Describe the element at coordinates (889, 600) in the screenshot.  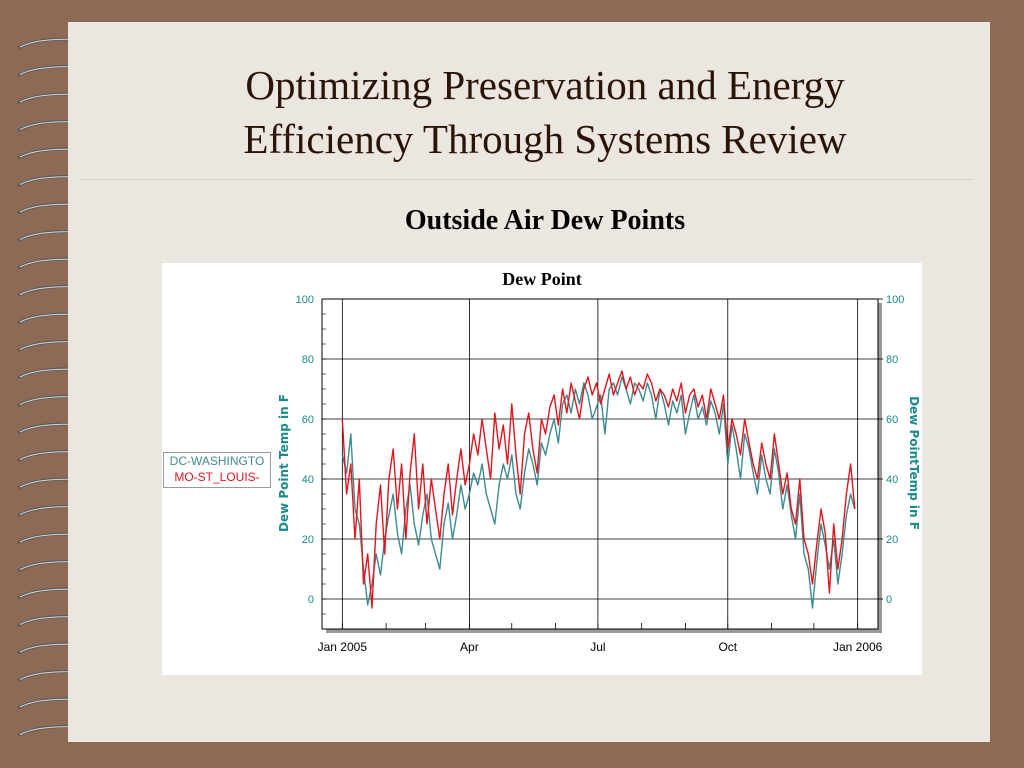
I see `y-tick-label-right: 0` at that location.